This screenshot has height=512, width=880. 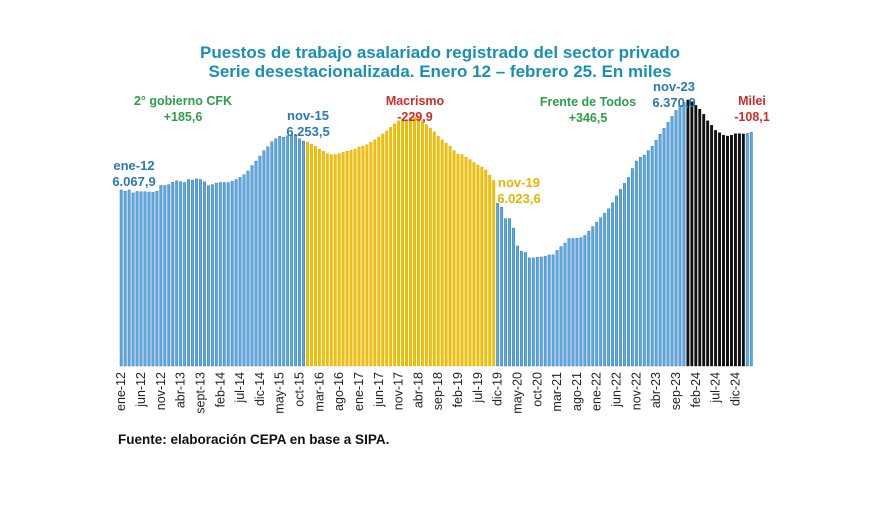 I want to click on period-annotation-cfk: 2° gobierno CFK +185,6, so click(x=183, y=109).